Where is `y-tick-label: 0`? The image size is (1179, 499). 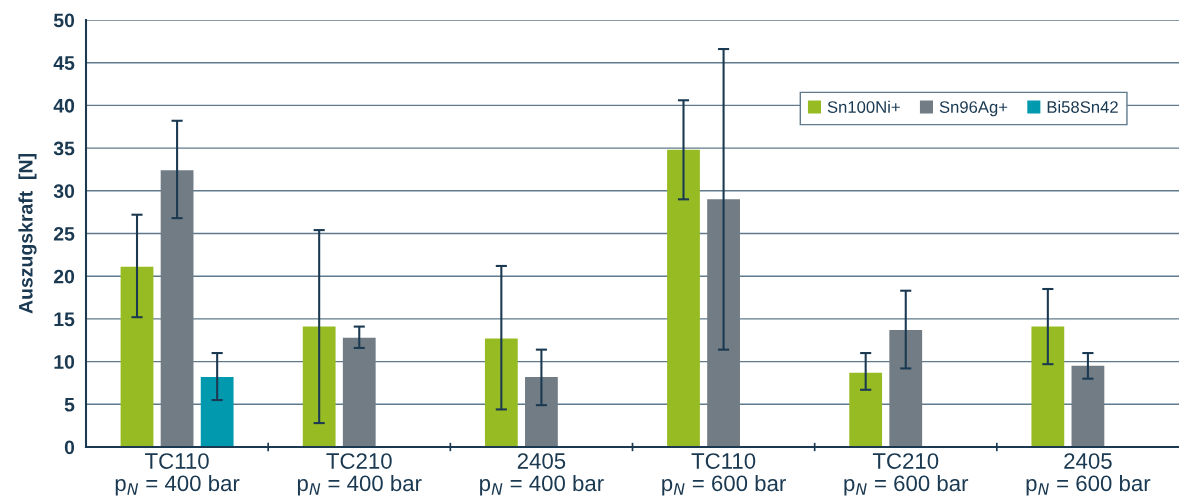 y-tick-label: 0 is located at coordinates (69, 447).